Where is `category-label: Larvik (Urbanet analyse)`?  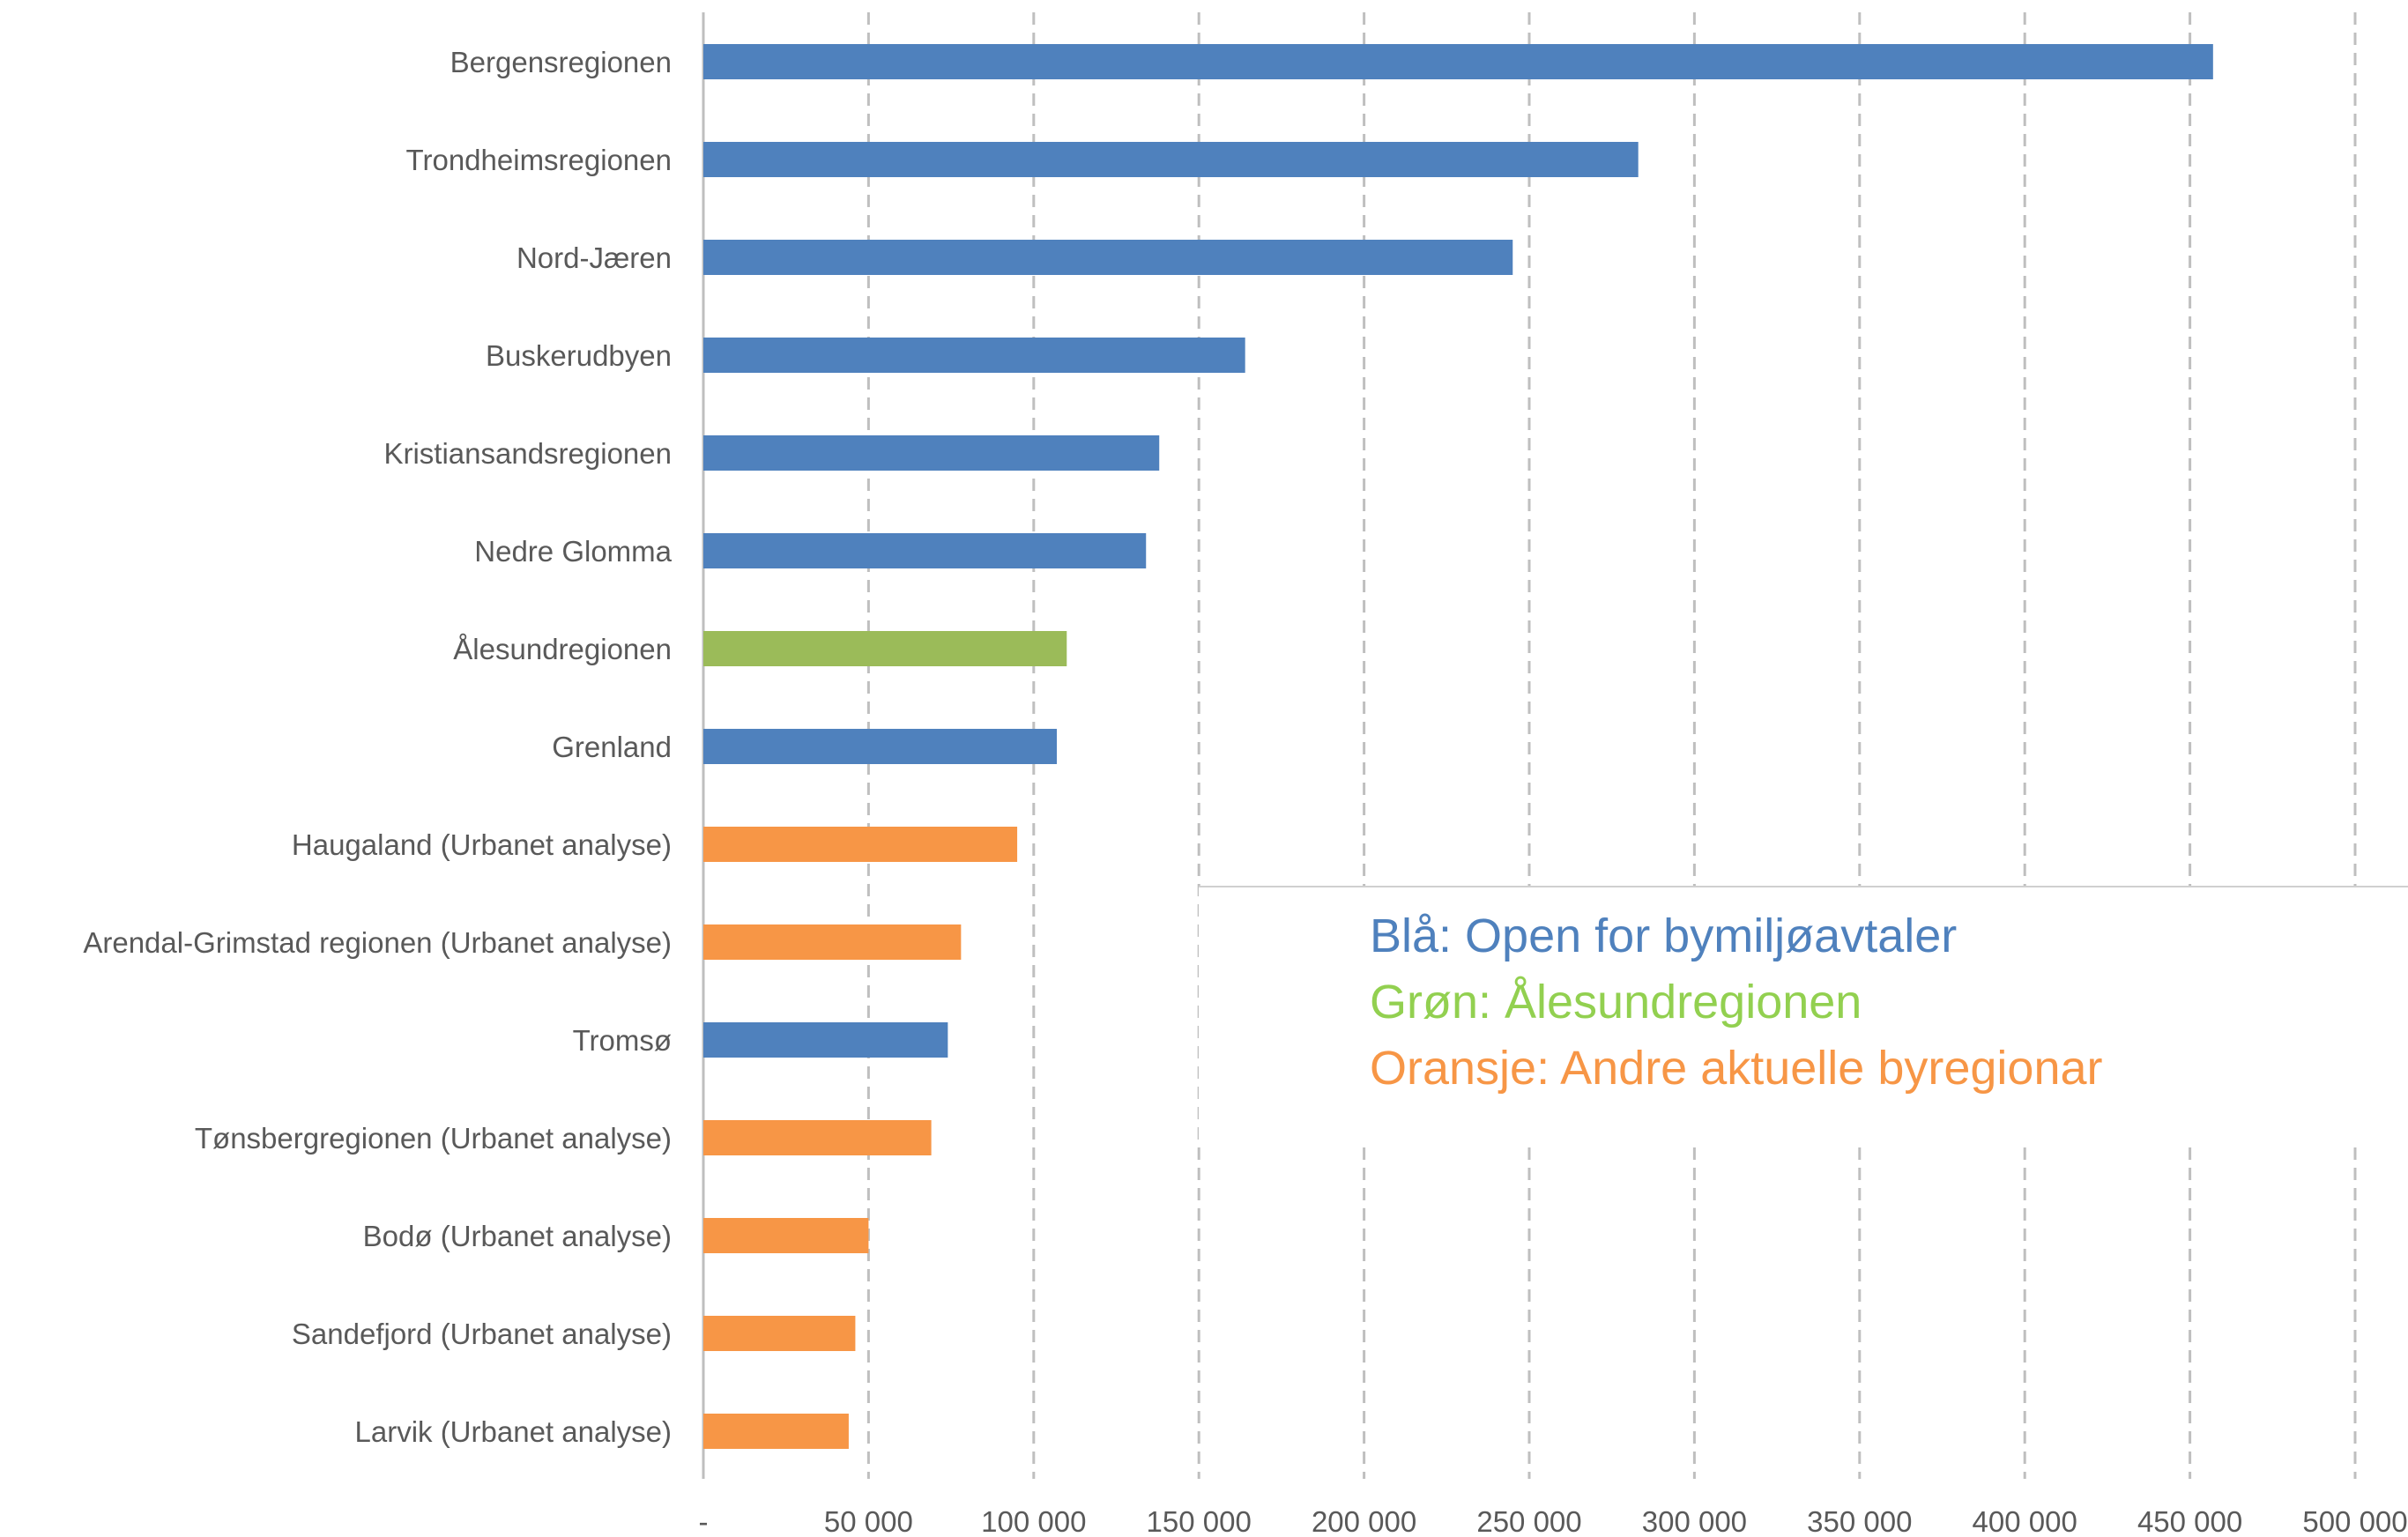 category-label: Larvik (Urbanet analyse) is located at coordinates (514, 1431).